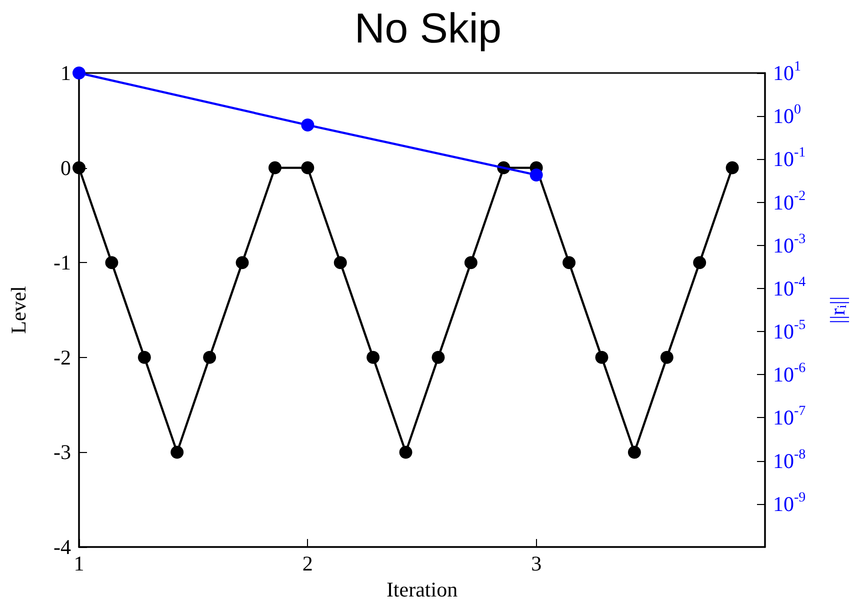 This screenshot has width=856, height=609. What do you see at coordinates (422, 590) in the screenshot?
I see `x-axis-title: Iteration` at bounding box center [422, 590].